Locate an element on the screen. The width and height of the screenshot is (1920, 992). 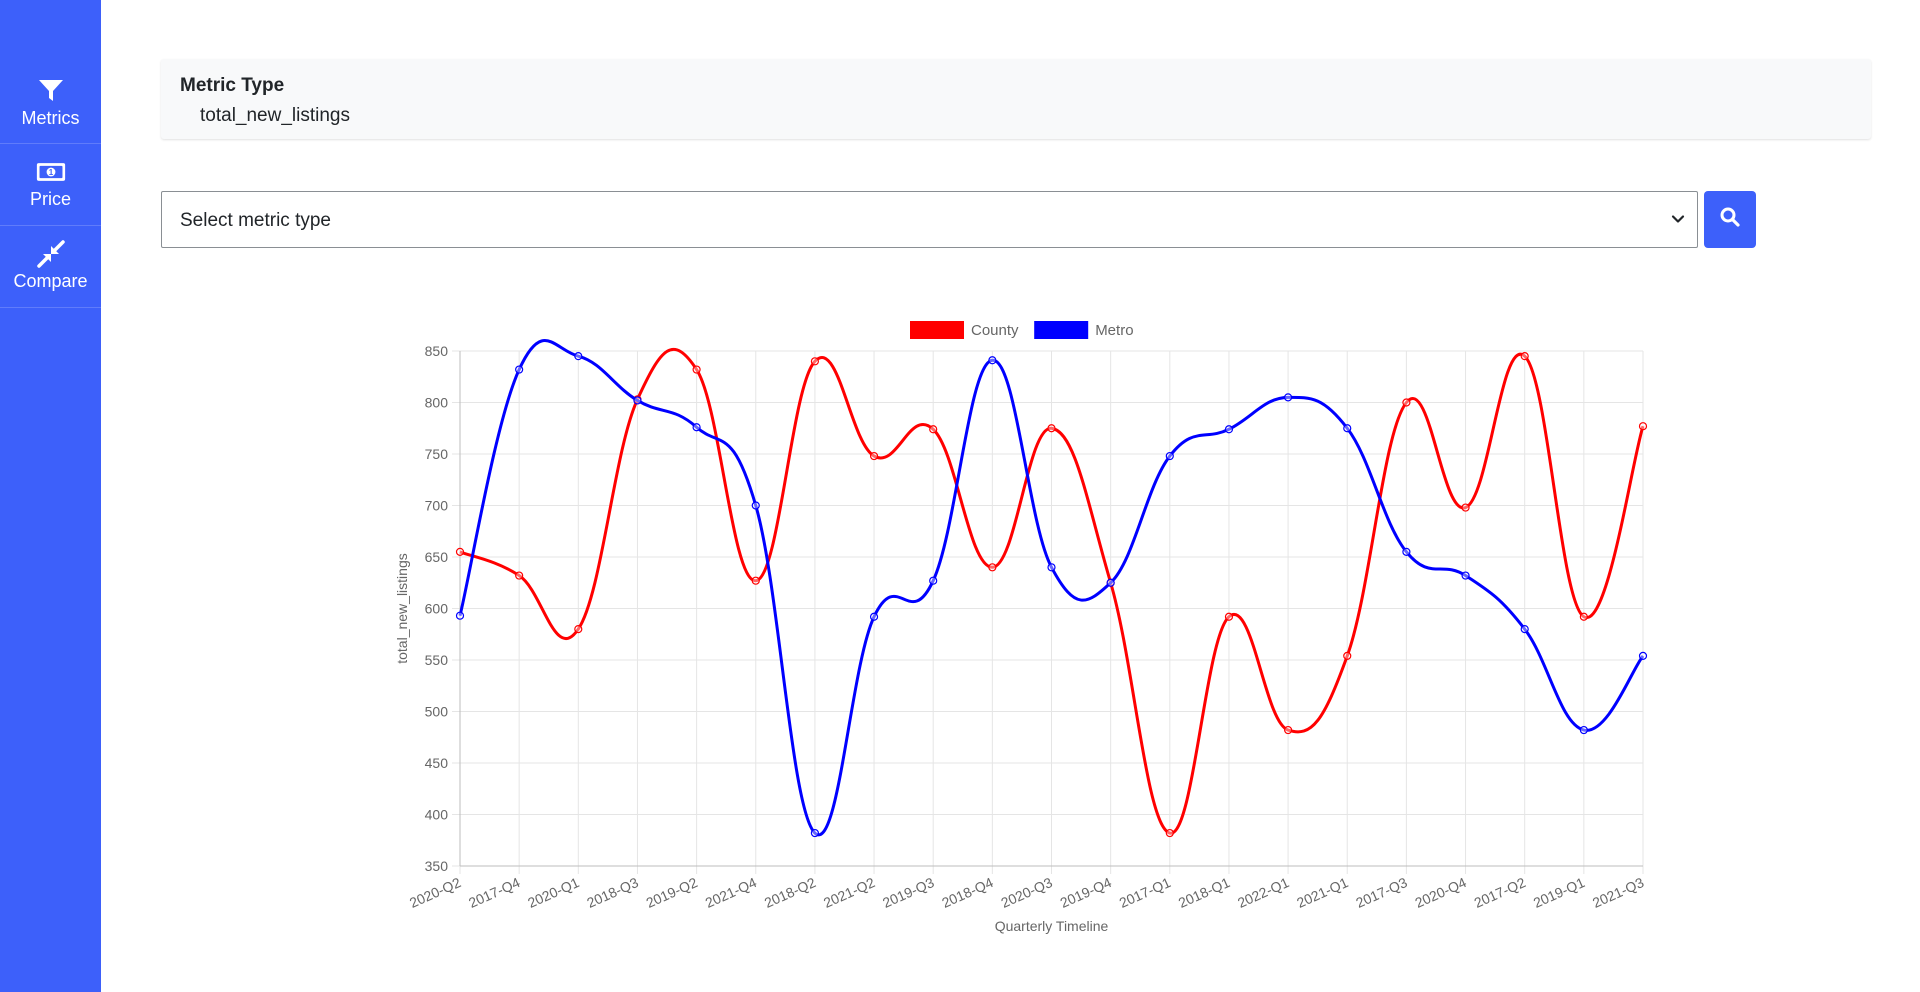
x-tick-label: 2021-Q1 is located at coordinates (1322, 892).